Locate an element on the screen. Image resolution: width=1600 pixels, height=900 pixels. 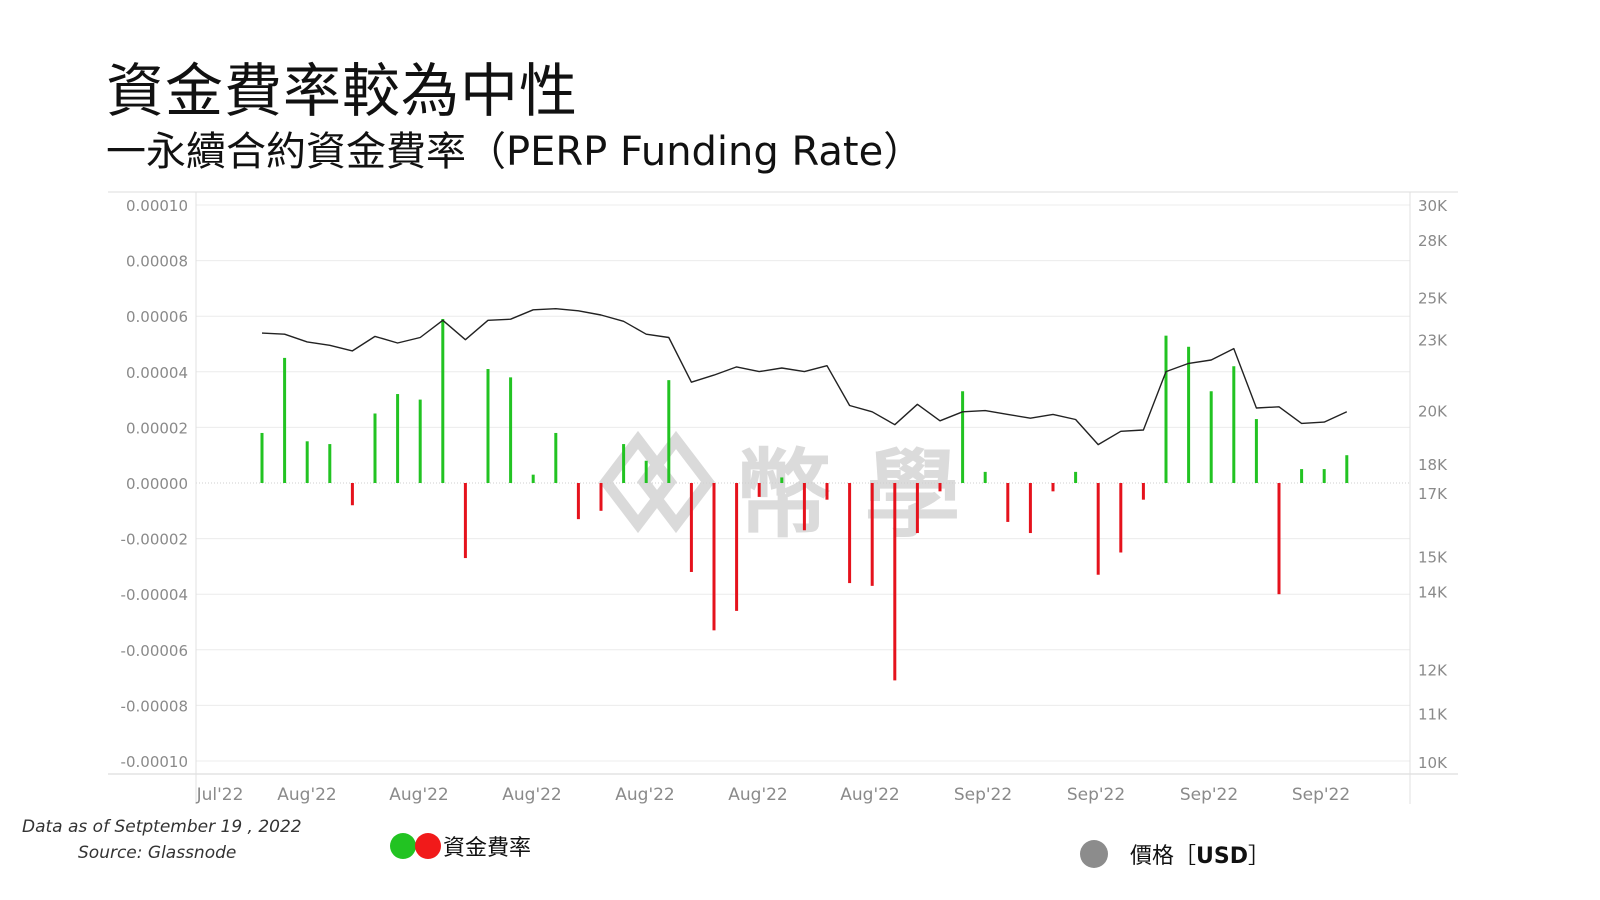
left-tick-label: -0.00010 is located at coordinates (154, 762).